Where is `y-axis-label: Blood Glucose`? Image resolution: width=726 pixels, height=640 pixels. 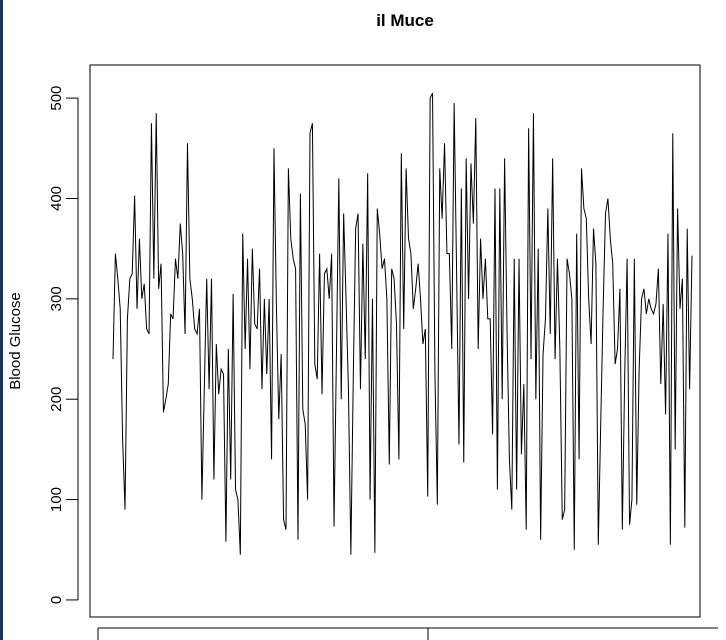
y-axis-label: Blood Glucose is located at coordinates (15, 341).